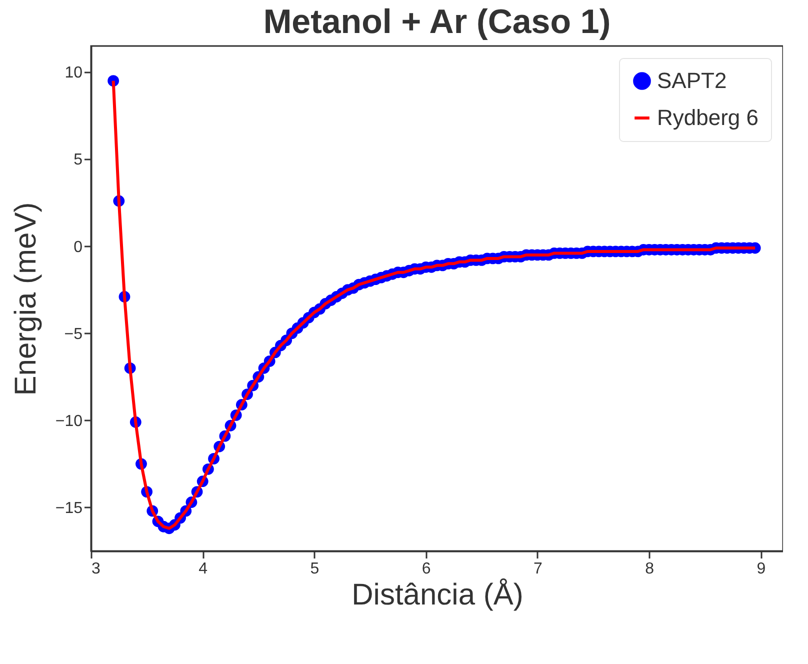 This screenshot has width=808, height=664. Describe the element at coordinates (437, 22) in the screenshot. I see `chart-title: Metanol + Ar (Caso 1)` at that location.